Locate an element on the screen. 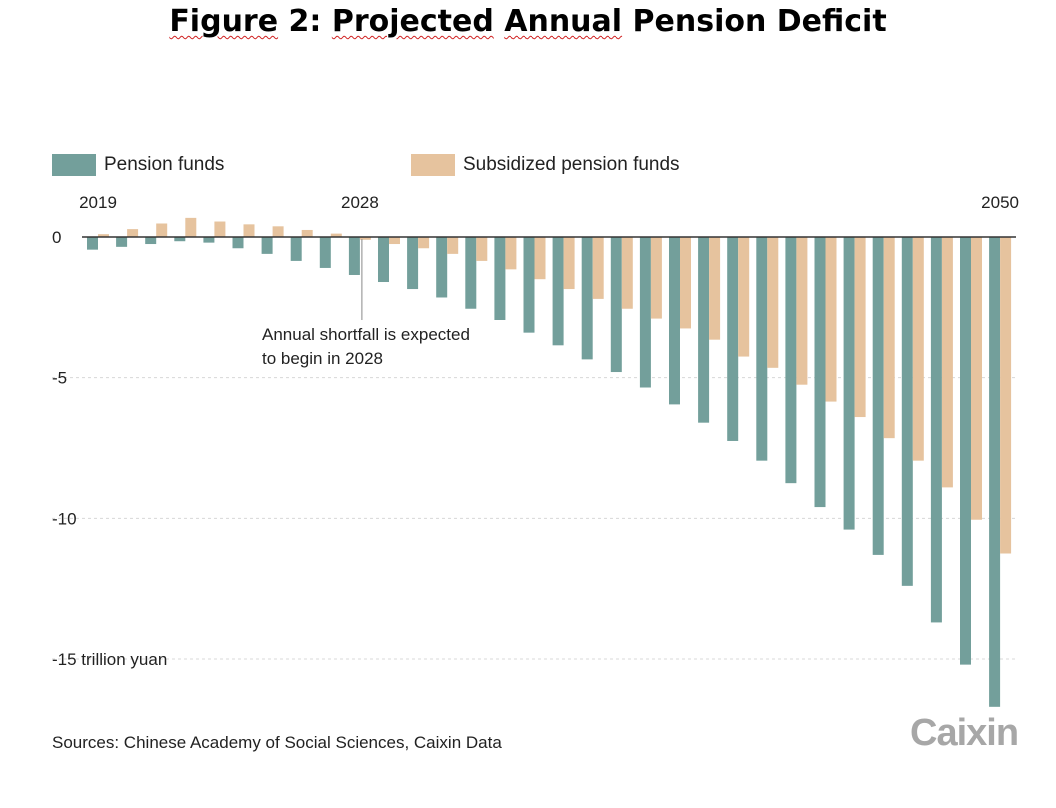  x-tick-label: 2050 is located at coordinates (1000, 202).